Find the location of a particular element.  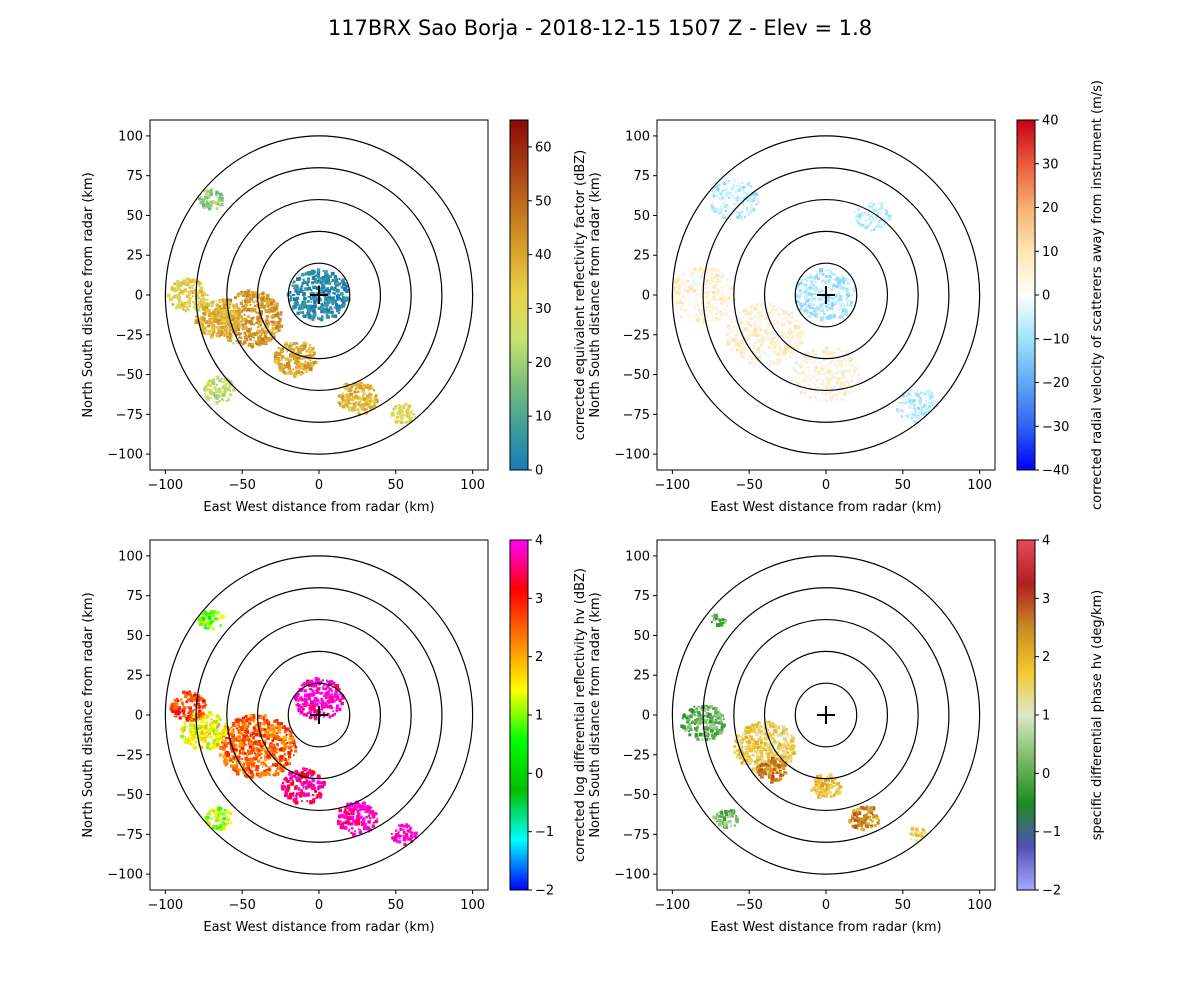

y-tick-label: −100 is located at coordinates (632, 455).